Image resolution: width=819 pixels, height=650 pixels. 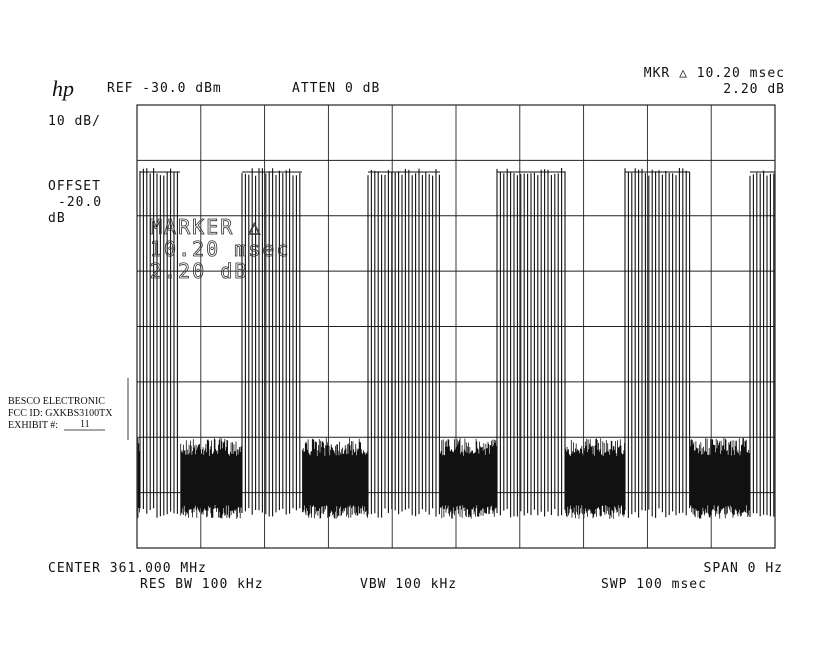 I want to click on stamp-exhibit-number: 11, so click(x=85, y=424).